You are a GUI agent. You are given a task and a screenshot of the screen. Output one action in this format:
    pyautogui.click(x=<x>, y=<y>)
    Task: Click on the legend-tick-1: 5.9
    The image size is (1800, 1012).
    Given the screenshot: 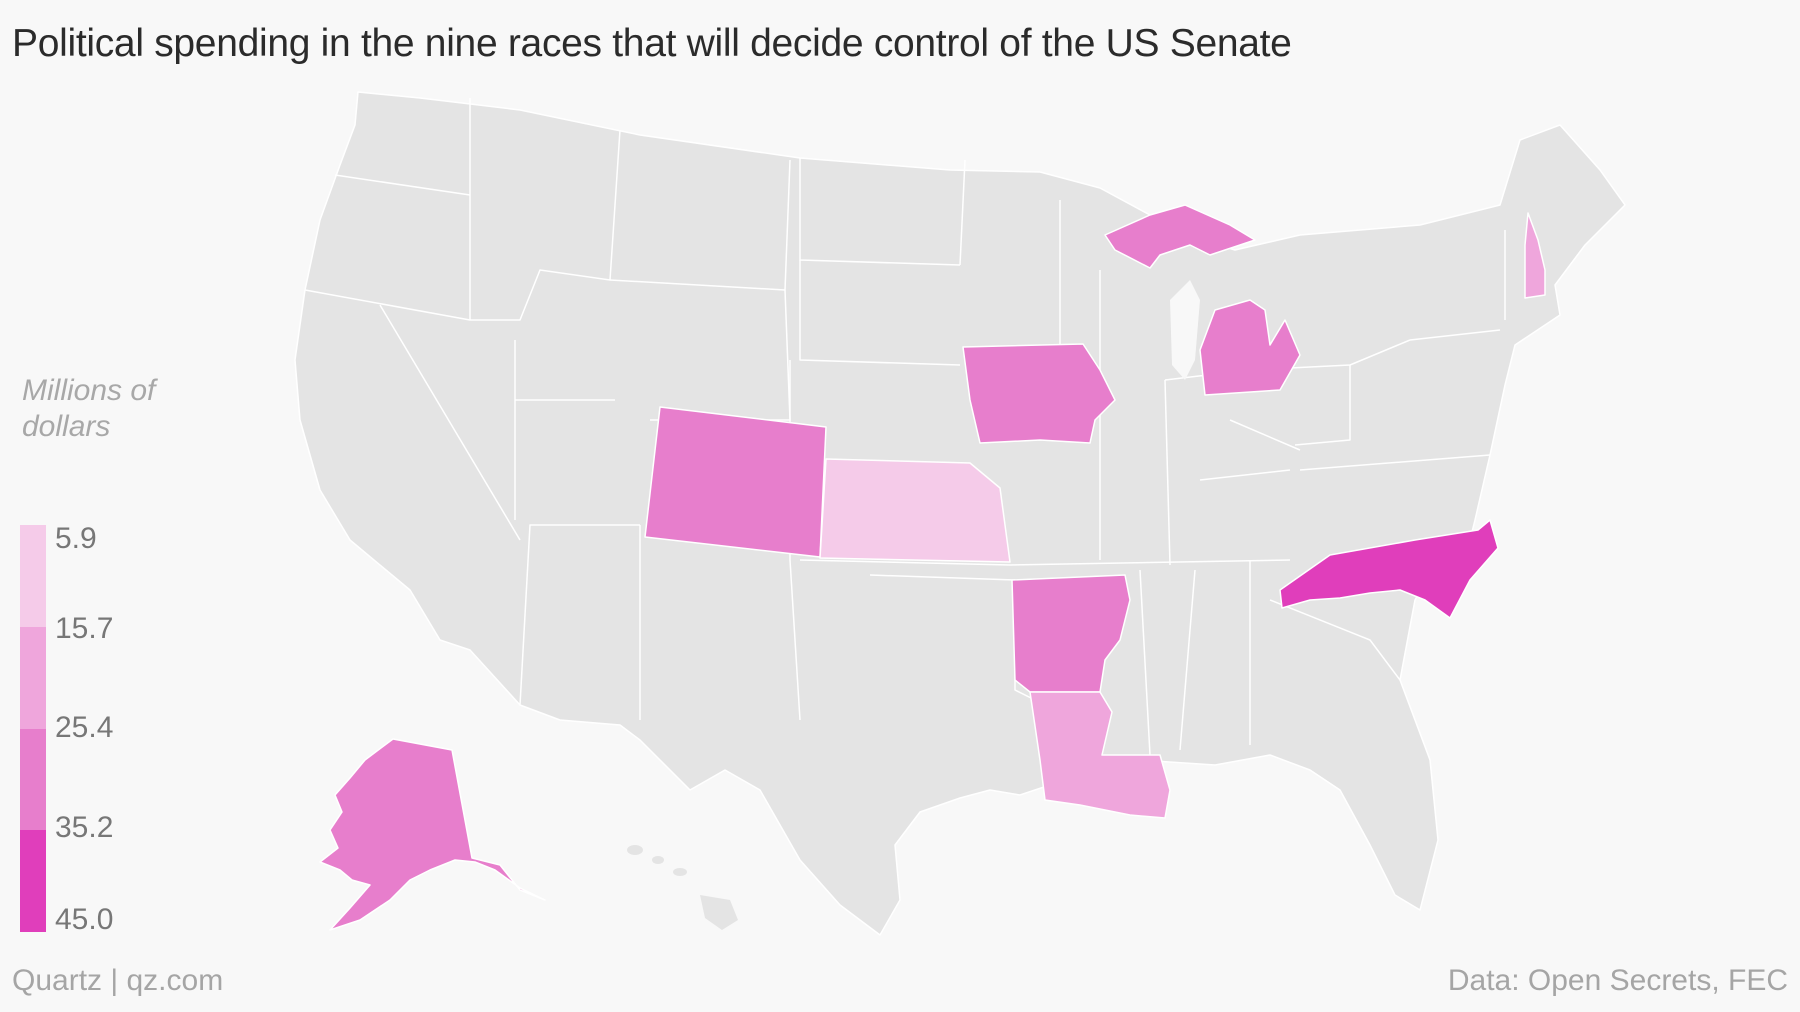 What is the action you would take?
    pyautogui.click(x=76, y=538)
    